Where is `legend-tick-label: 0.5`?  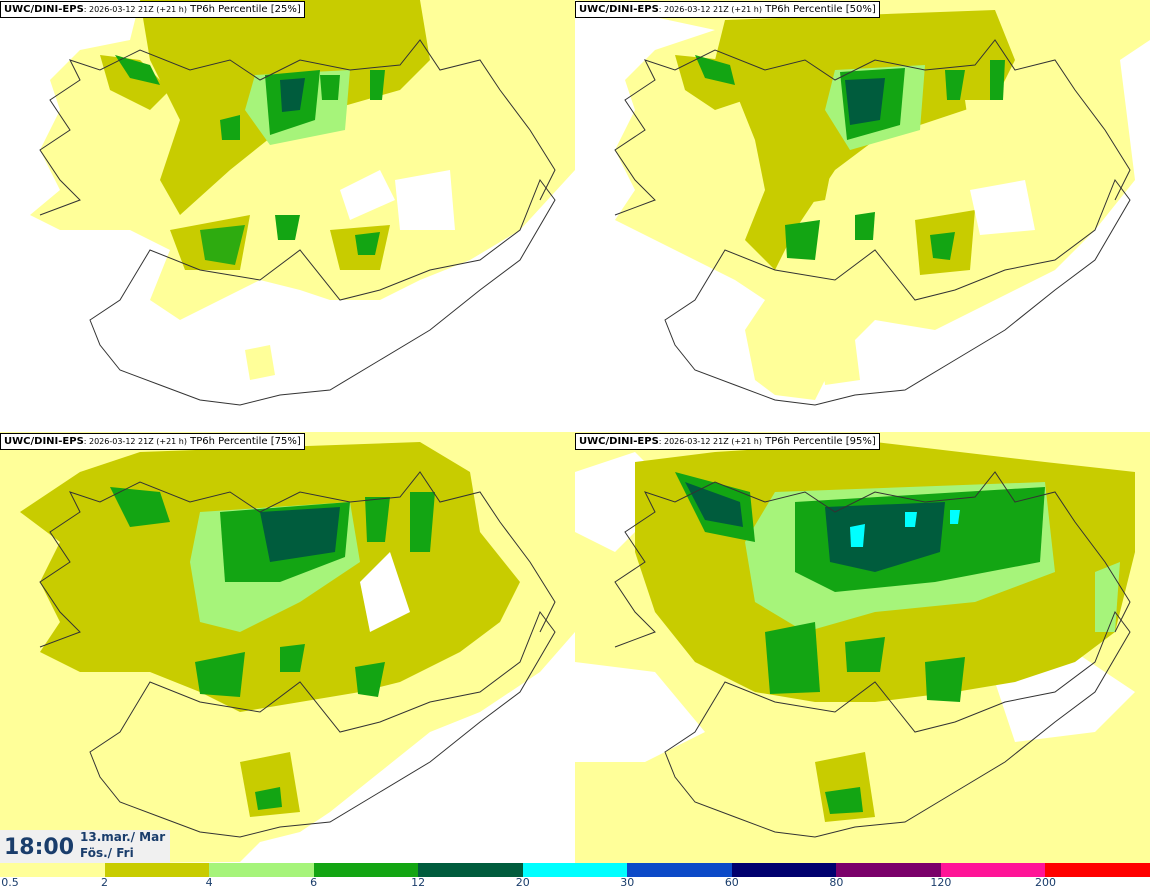 legend-tick-label: 0.5 is located at coordinates (10, 882).